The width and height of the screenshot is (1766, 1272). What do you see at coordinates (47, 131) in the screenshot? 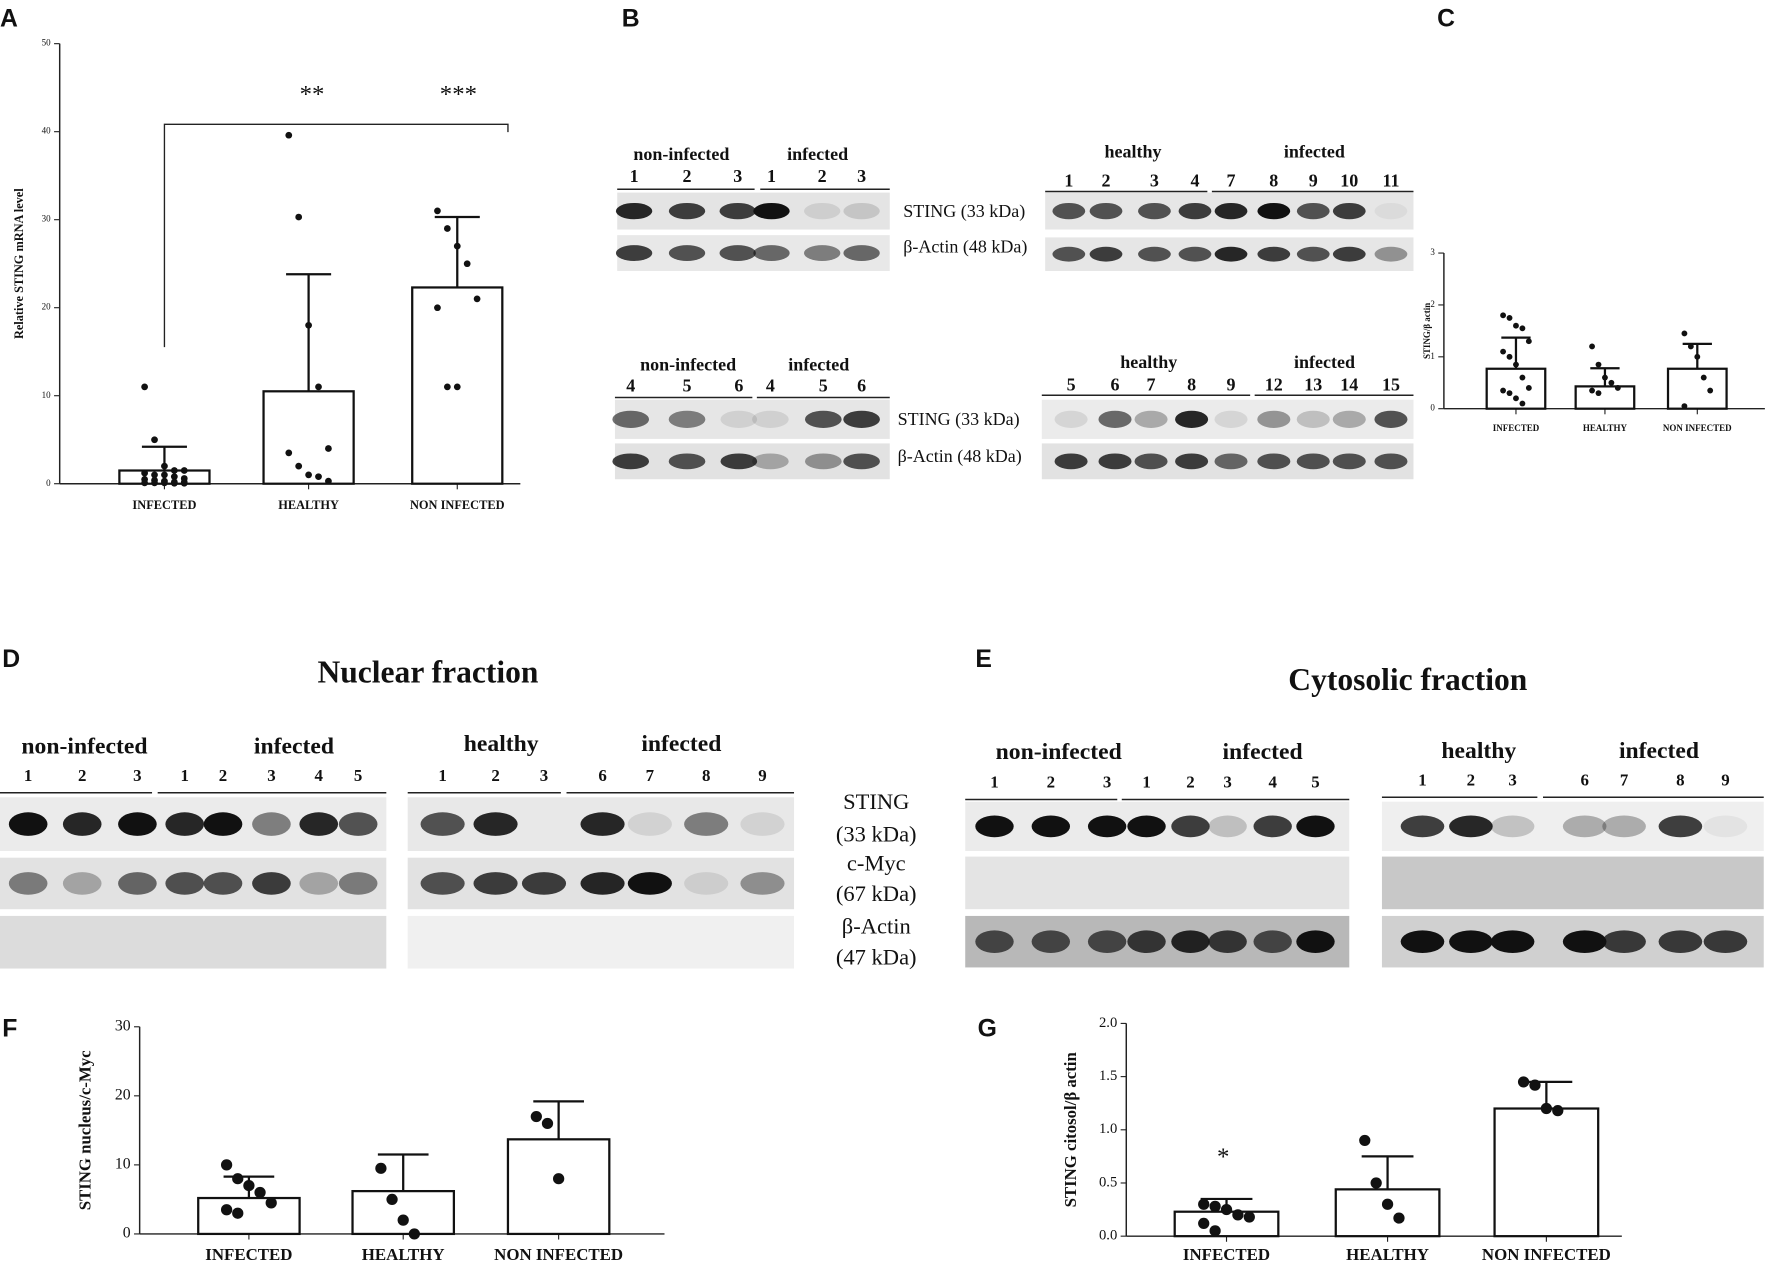
I see `y-tick-label: 40` at bounding box center [47, 131].